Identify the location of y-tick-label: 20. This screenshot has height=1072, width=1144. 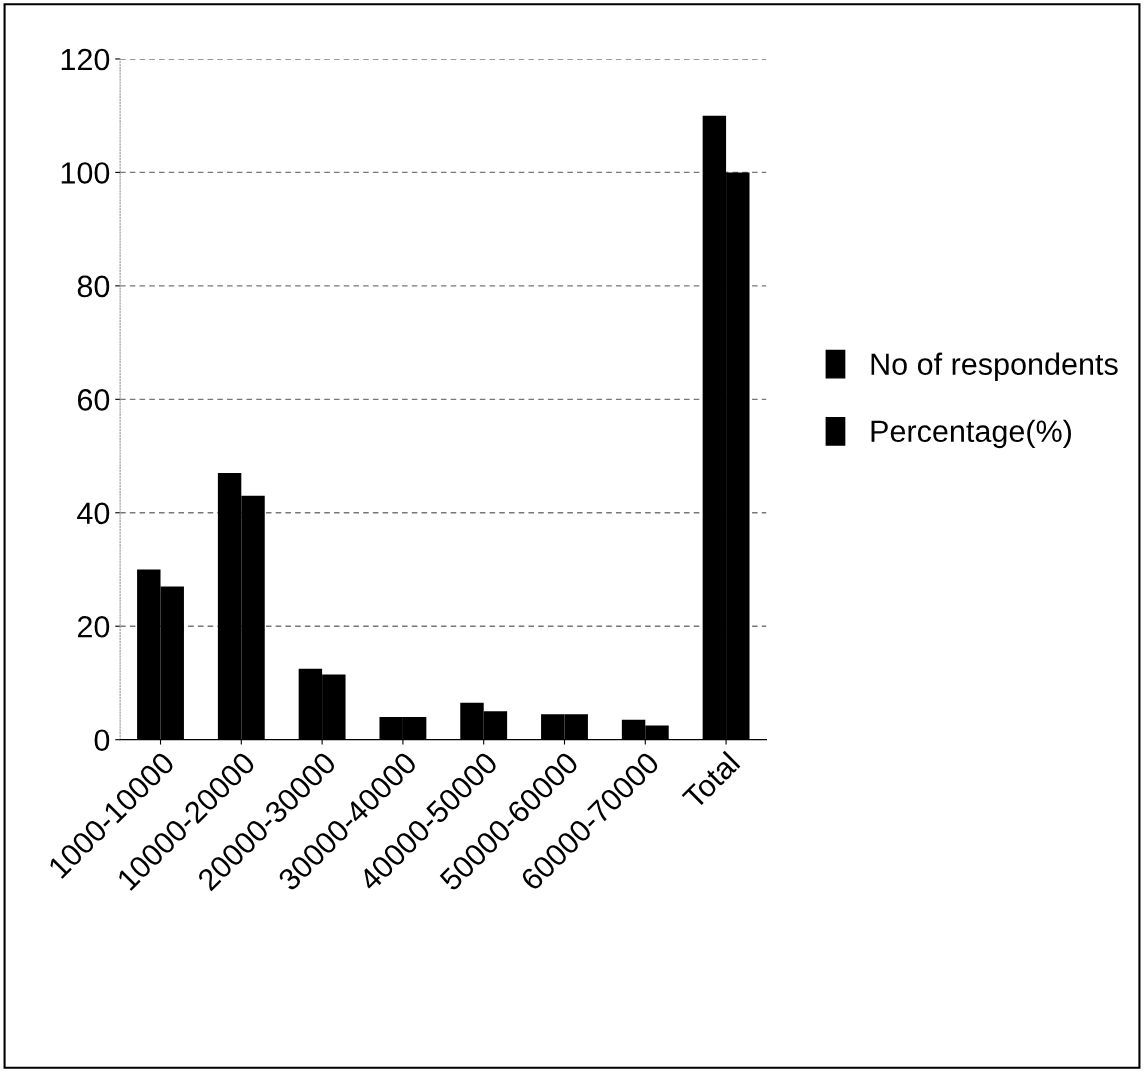
(93, 626).